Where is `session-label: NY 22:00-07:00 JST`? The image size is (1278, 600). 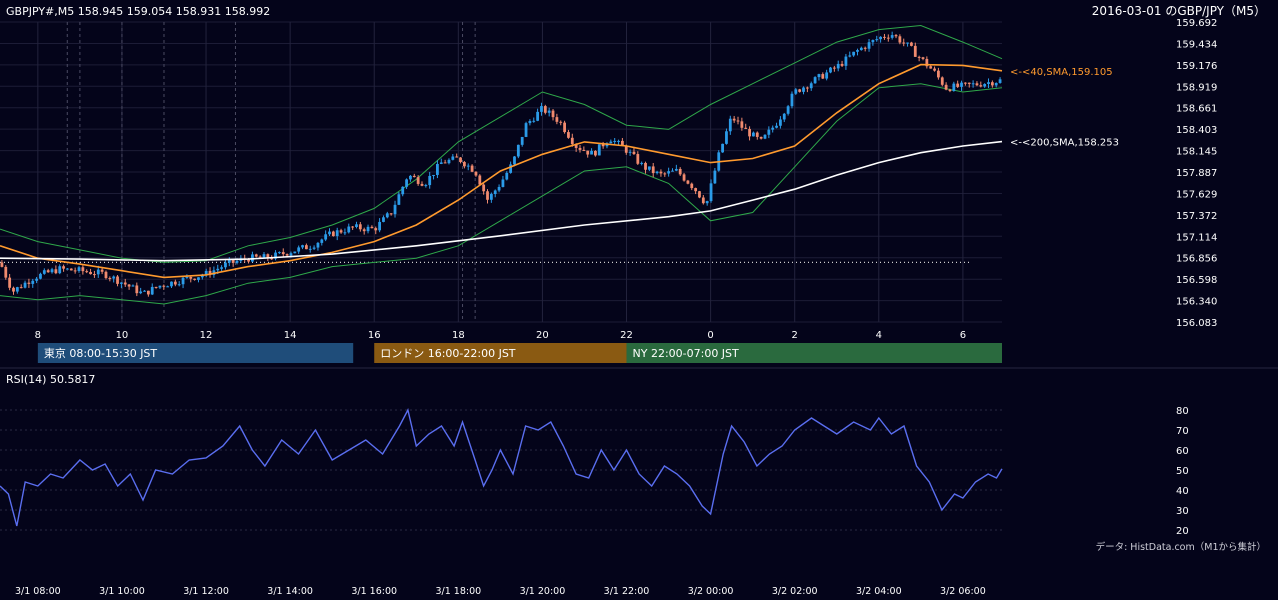 session-label: NY 22:00-07:00 JST is located at coordinates (686, 353).